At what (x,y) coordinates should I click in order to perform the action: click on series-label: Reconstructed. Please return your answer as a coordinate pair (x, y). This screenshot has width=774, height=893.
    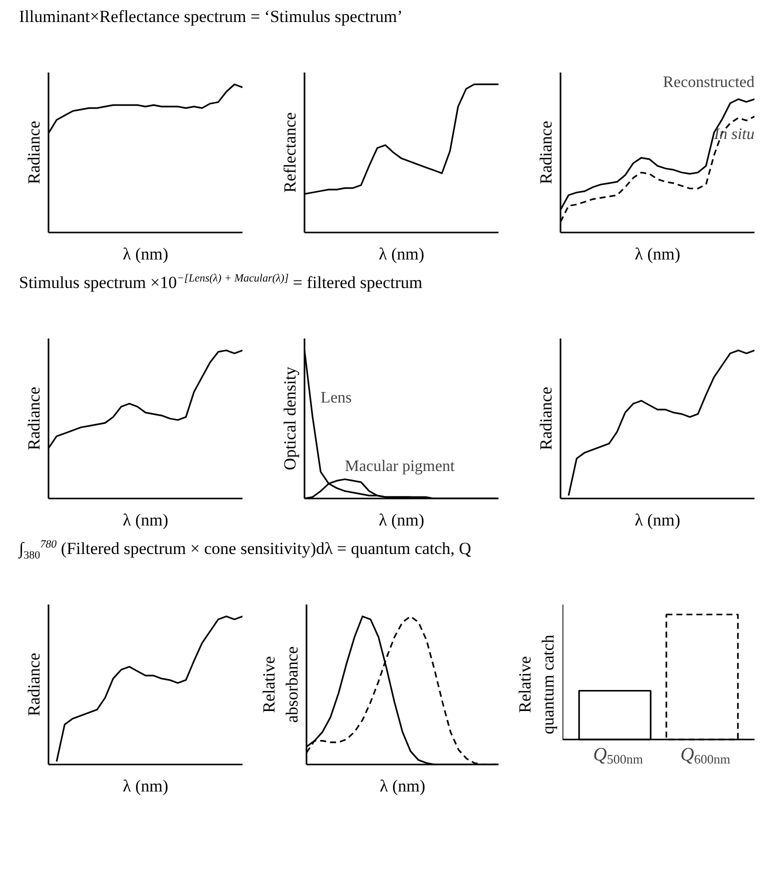
    Looking at the image, I should click on (708, 83).